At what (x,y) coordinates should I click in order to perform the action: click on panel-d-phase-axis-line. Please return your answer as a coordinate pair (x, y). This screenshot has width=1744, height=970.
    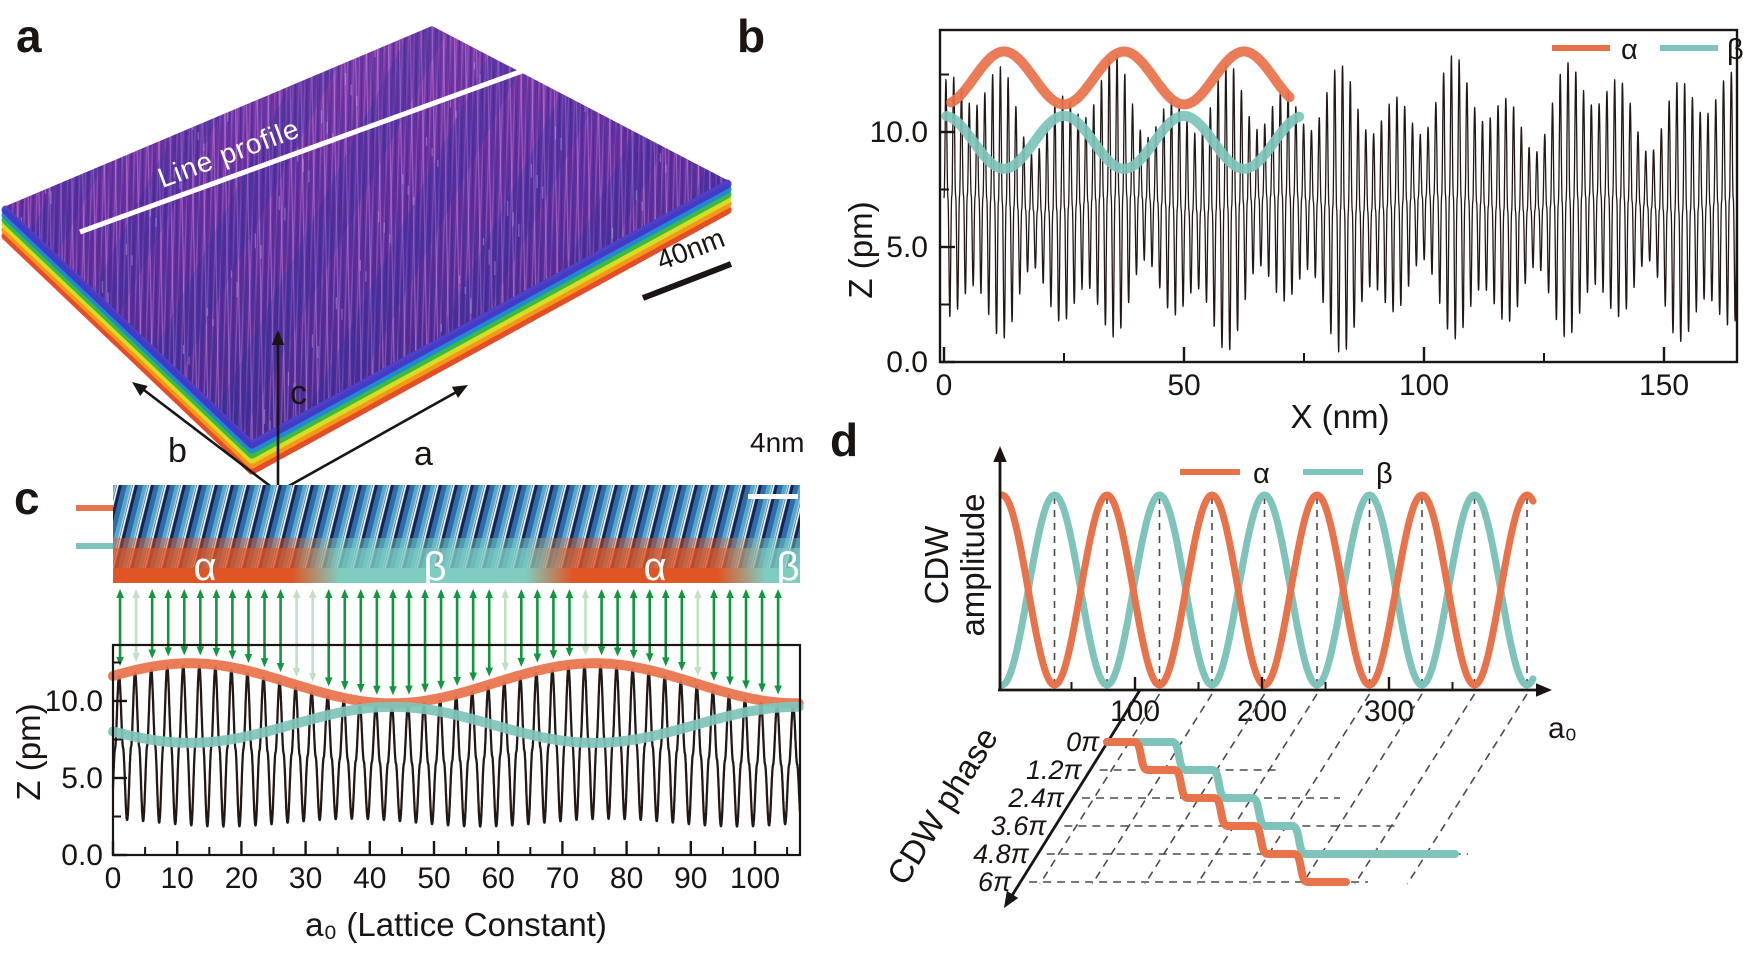
    Looking at the image, I should click on (1074, 796).